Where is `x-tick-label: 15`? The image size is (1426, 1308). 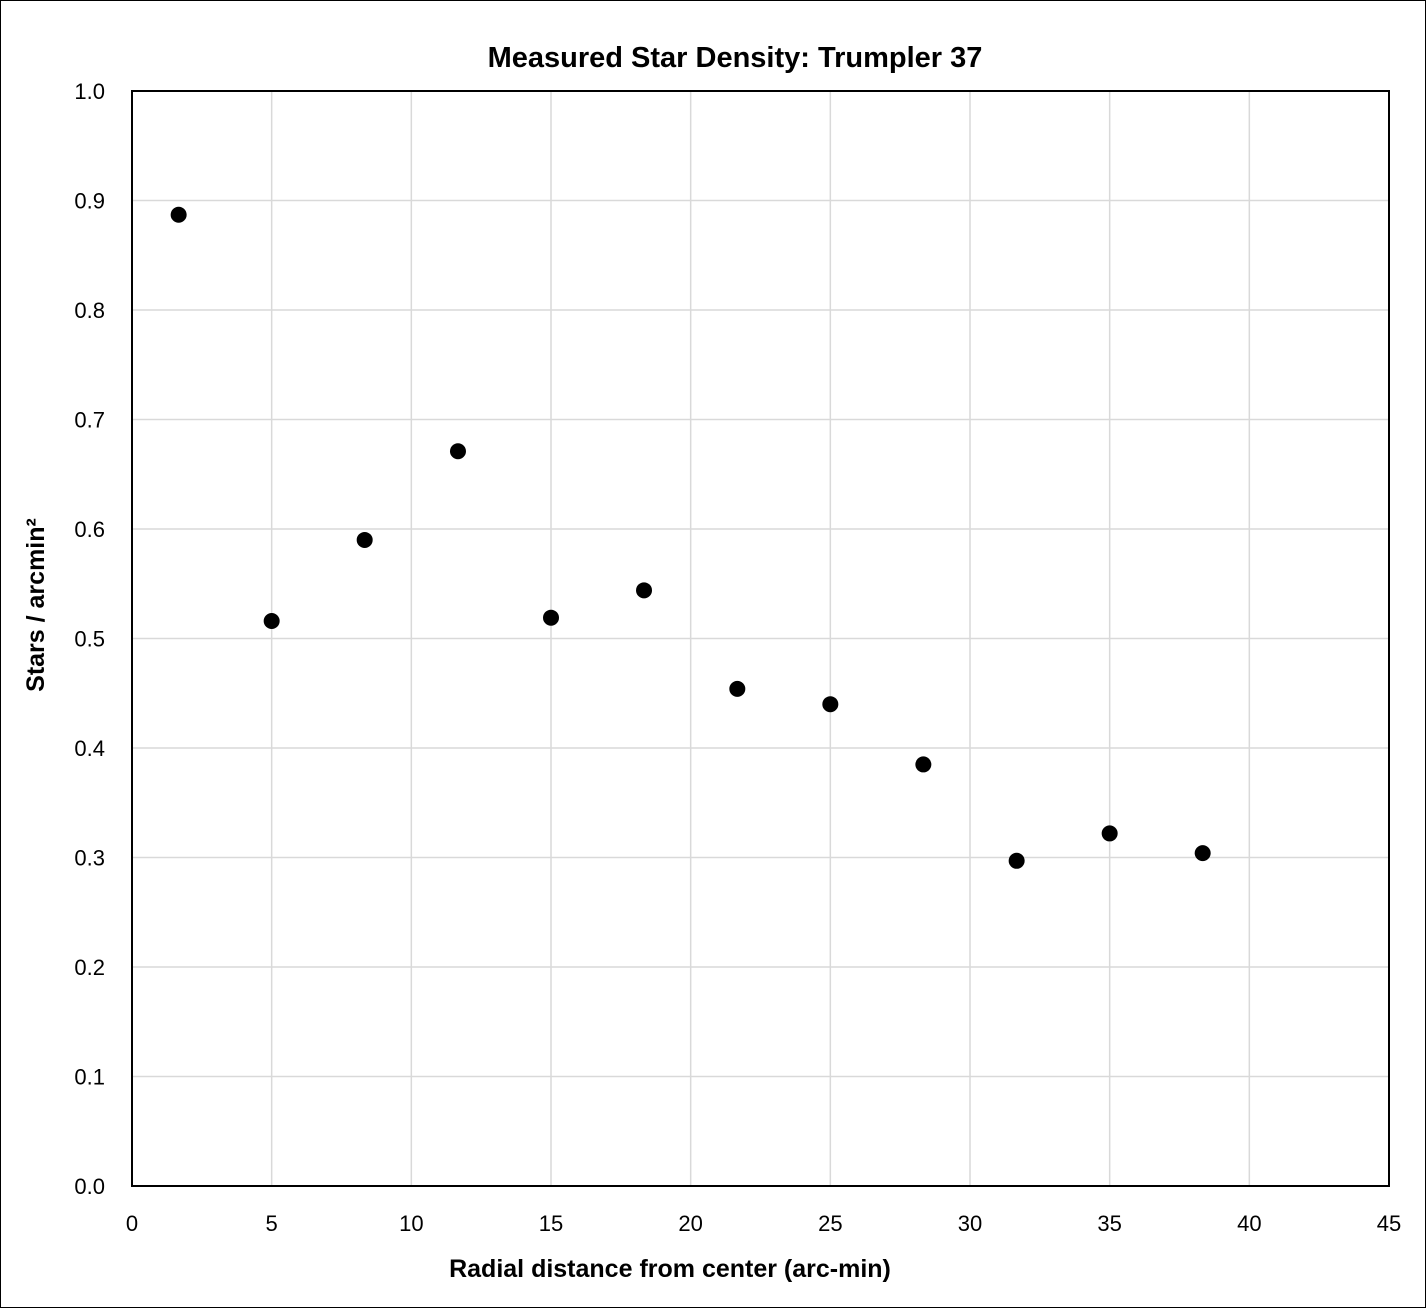 x-tick-label: 15 is located at coordinates (551, 1223).